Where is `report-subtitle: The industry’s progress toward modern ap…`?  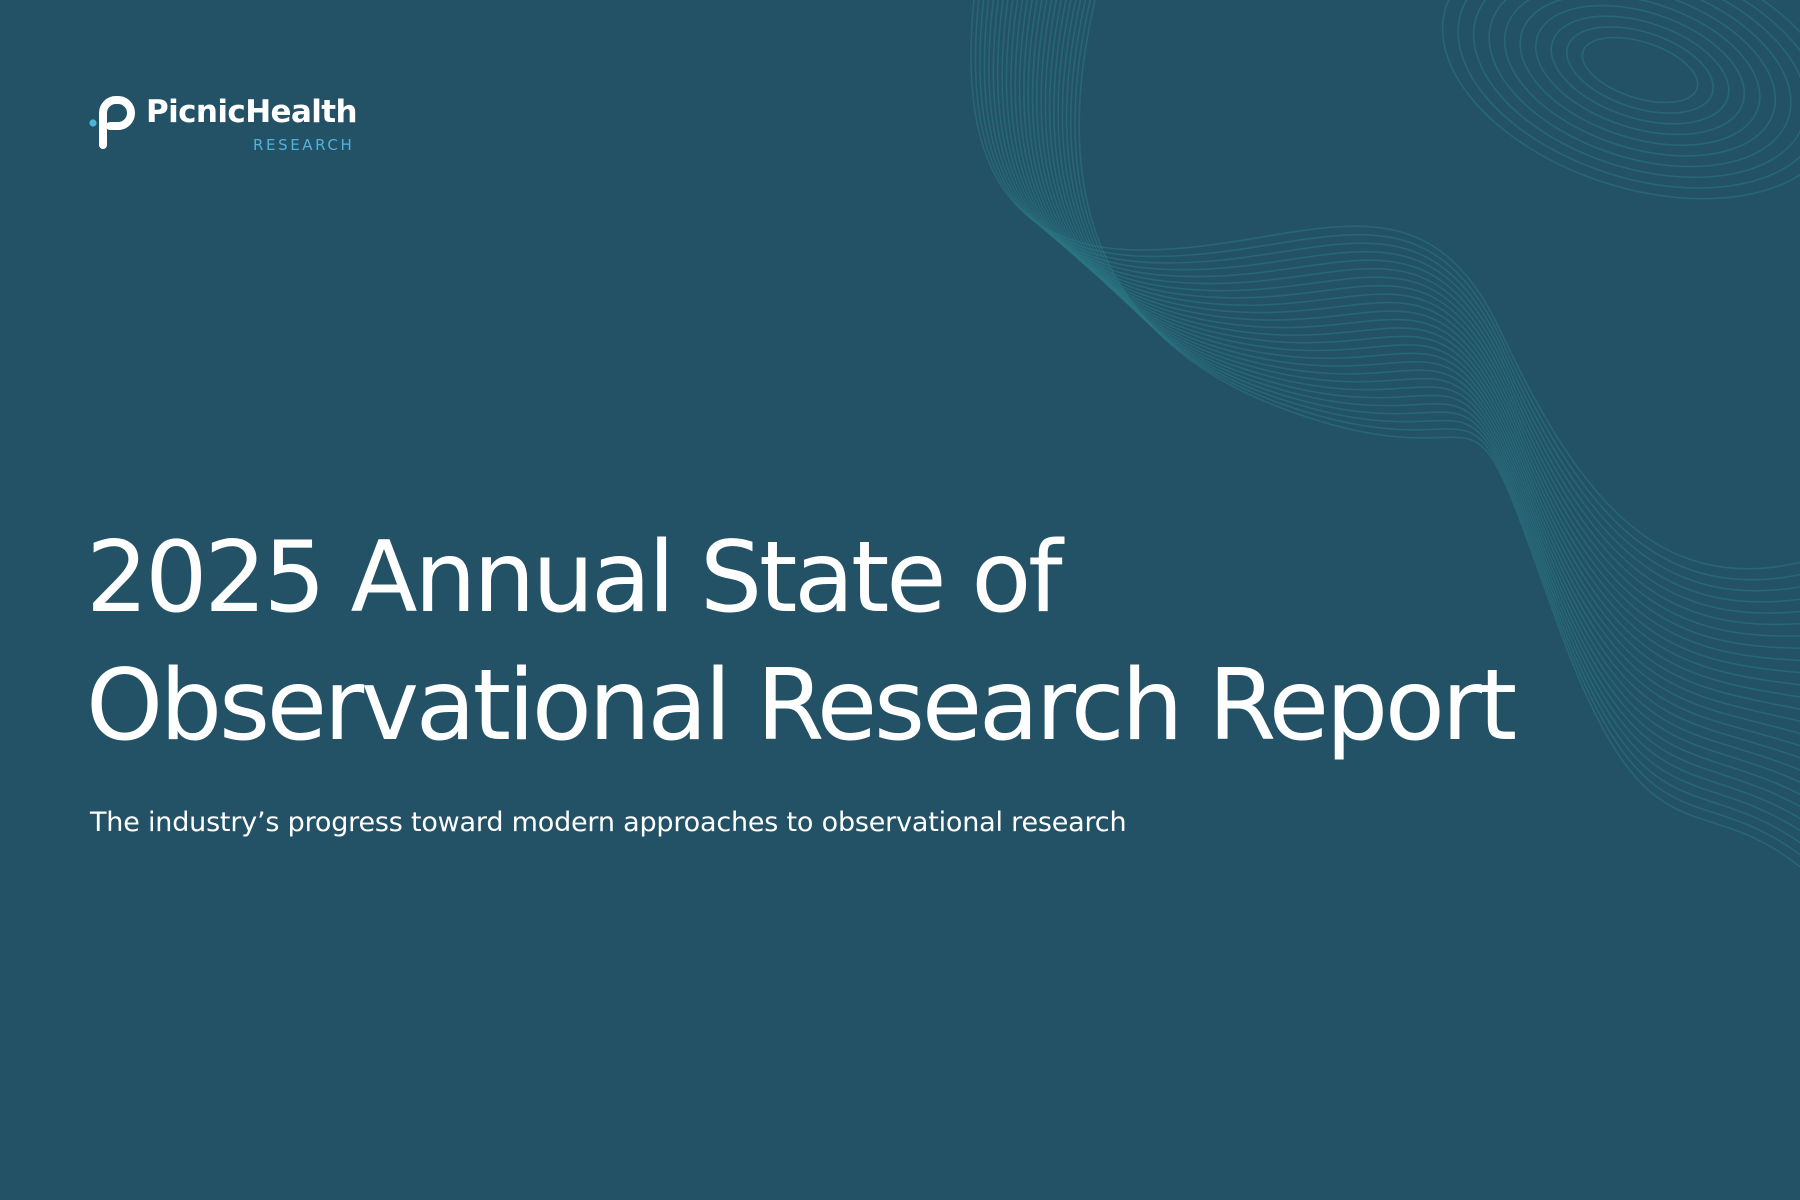 report-subtitle: The industry’s progress toward modern ap… is located at coordinates (608, 822).